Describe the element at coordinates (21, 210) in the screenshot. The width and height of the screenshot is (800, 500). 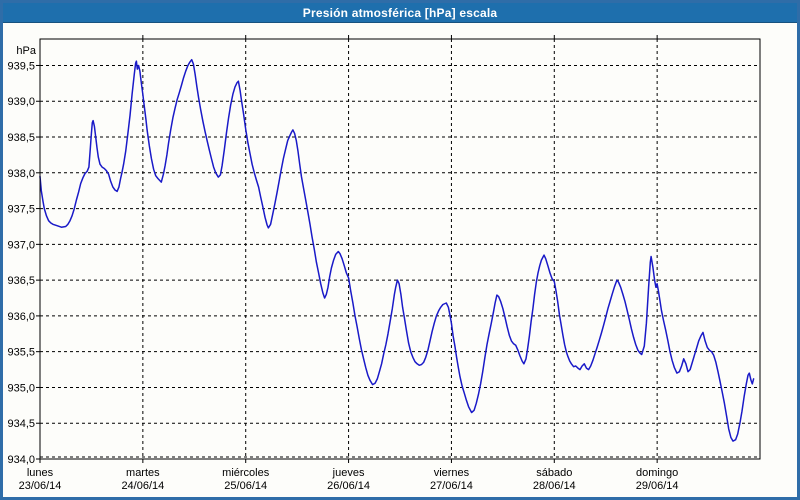
I see `y-tick-label: 937,5` at that location.